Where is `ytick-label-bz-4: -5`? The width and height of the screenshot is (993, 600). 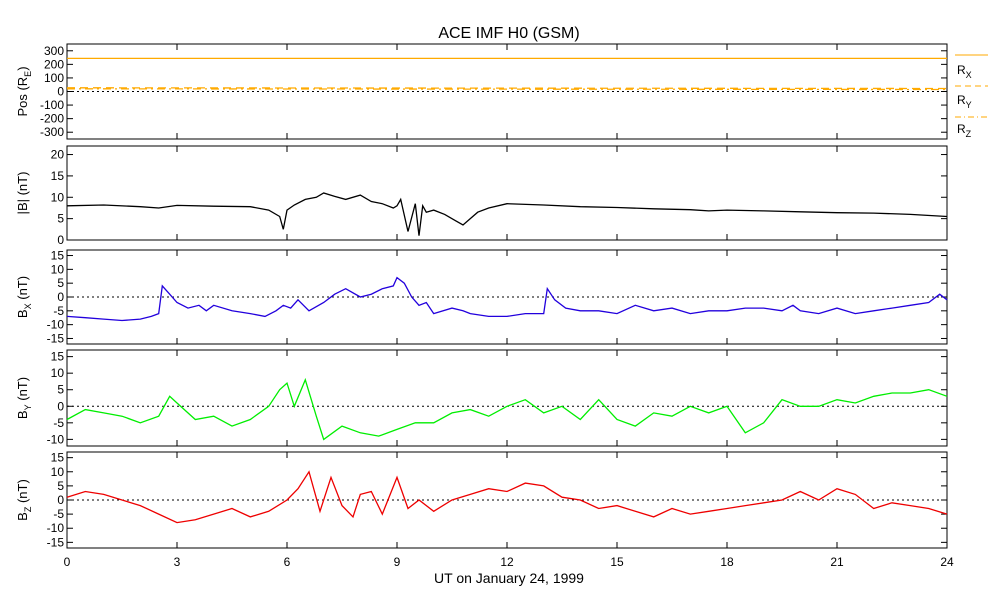 ytick-label-bz-4: -5 is located at coordinates (58, 514).